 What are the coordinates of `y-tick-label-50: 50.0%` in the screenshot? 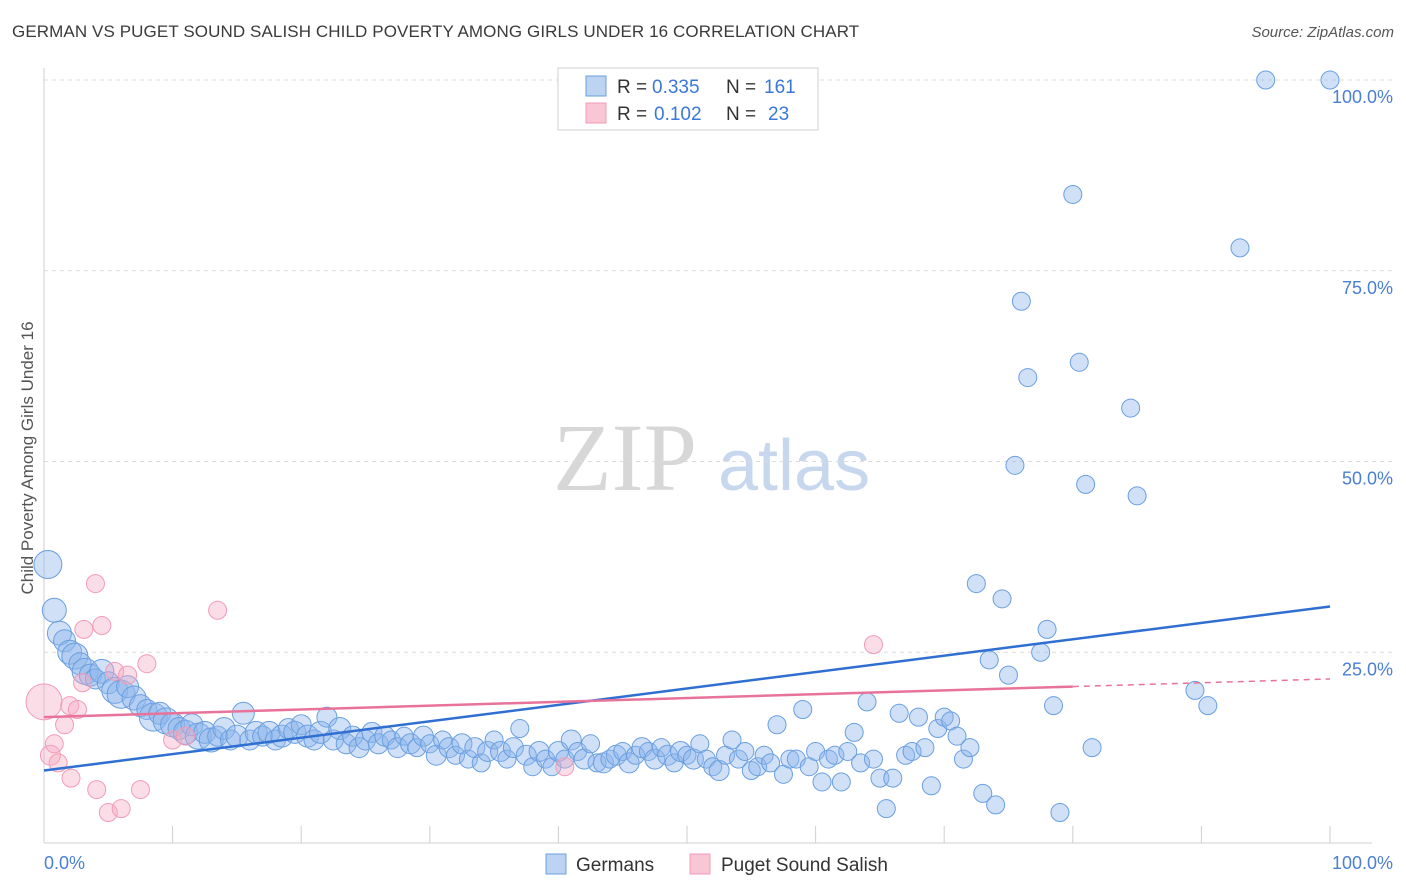 It's located at (1367, 479).